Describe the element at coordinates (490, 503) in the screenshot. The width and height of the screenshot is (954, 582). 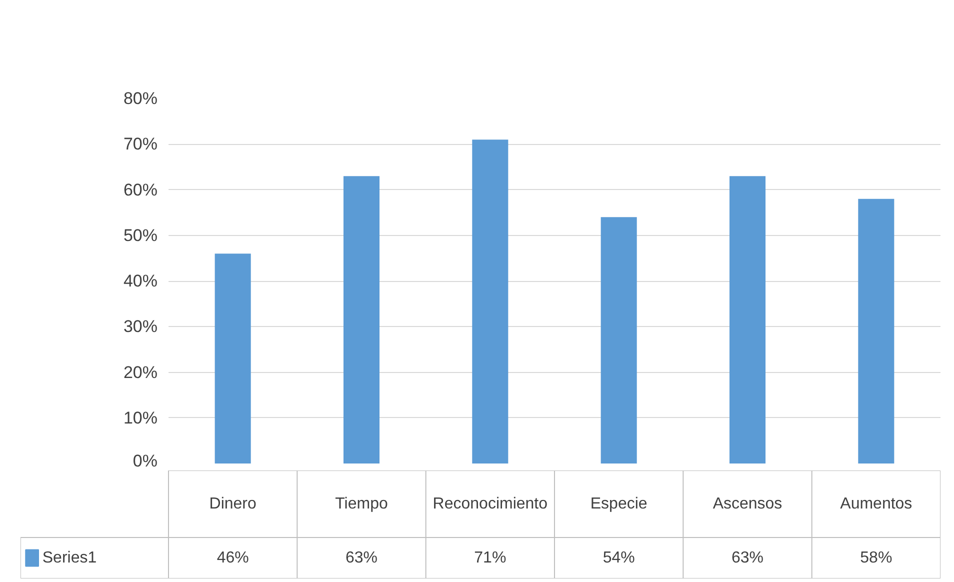
I see `x-tick-label: Reconocimiento` at that location.